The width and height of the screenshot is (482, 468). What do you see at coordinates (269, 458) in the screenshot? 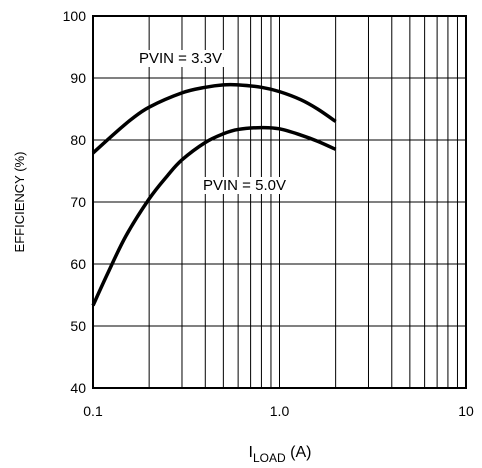
I see `x-axis-title-subscript: LOAD` at bounding box center [269, 458].